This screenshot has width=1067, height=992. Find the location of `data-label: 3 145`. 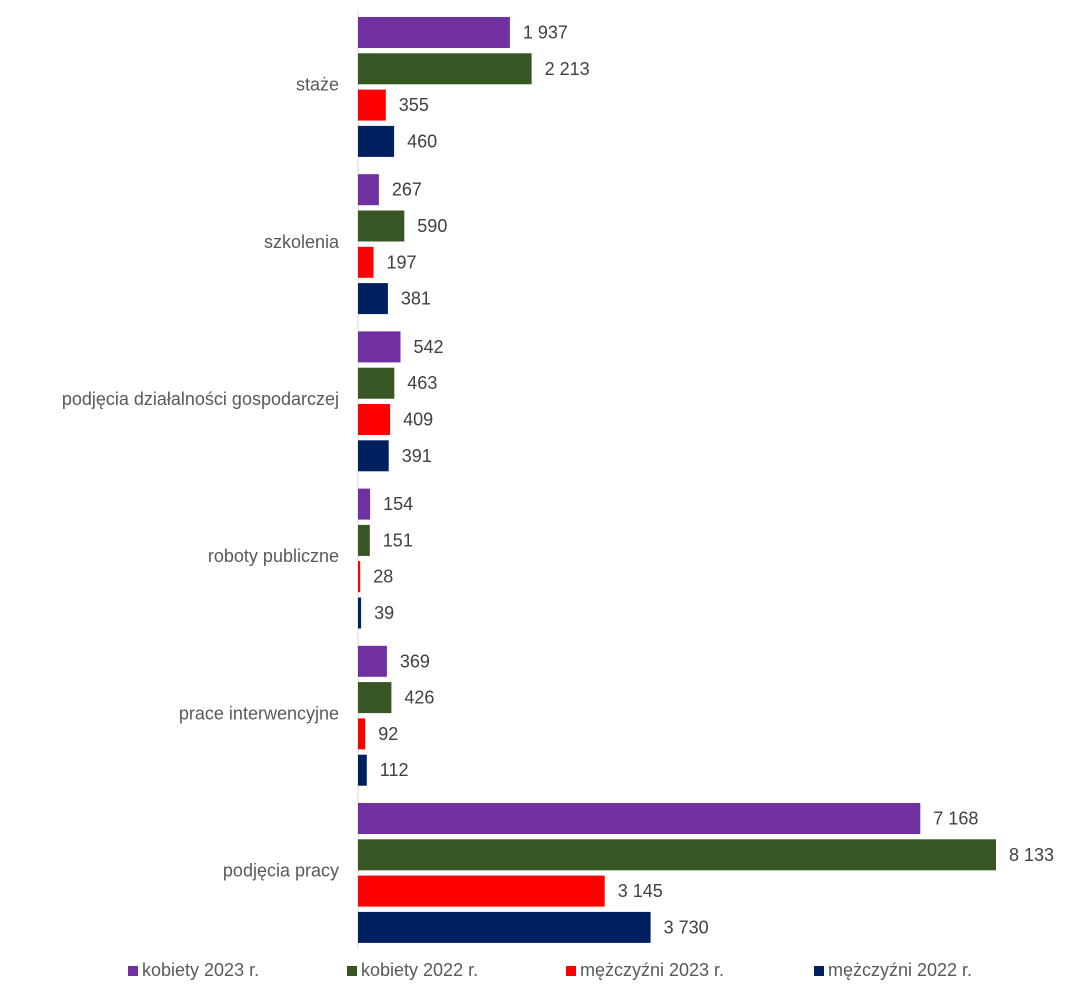

data-label: 3 145 is located at coordinates (640, 891).